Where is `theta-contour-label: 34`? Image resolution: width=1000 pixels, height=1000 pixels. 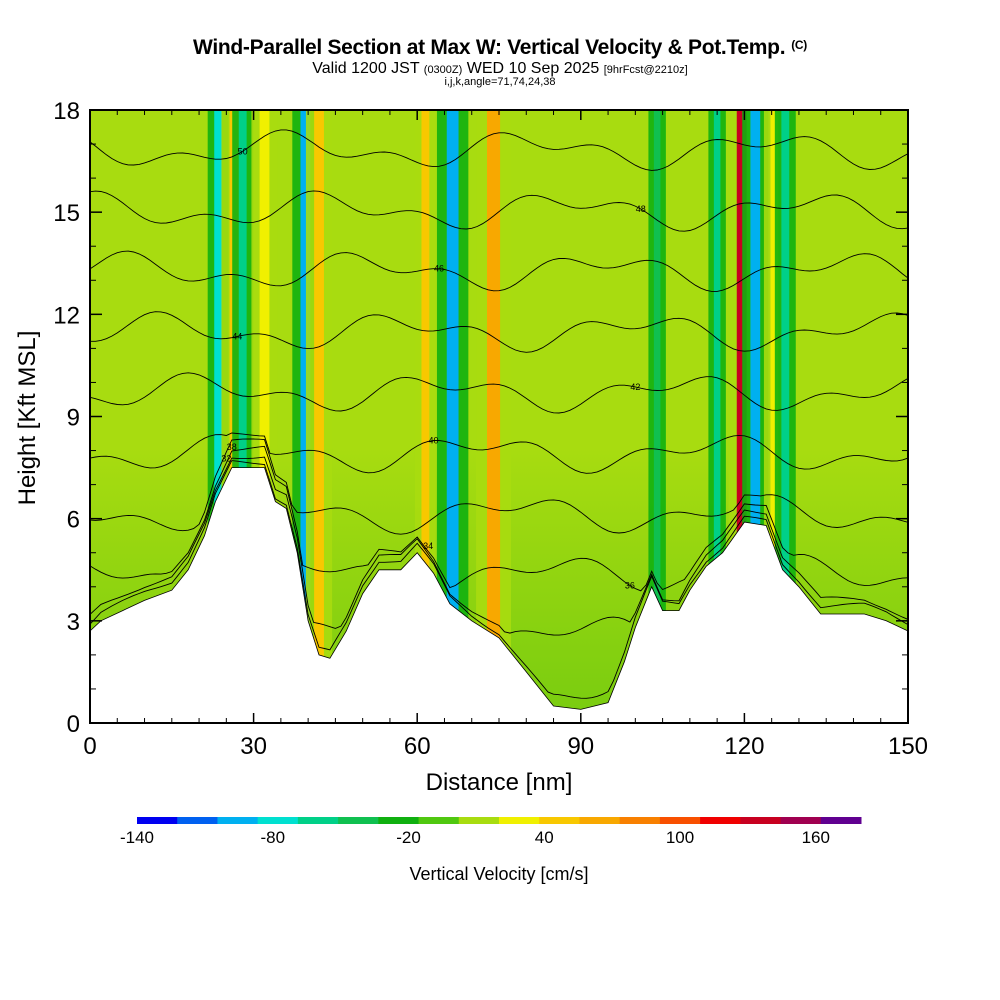
theta-contour-label: 34 is located at coordinates (428, 546).